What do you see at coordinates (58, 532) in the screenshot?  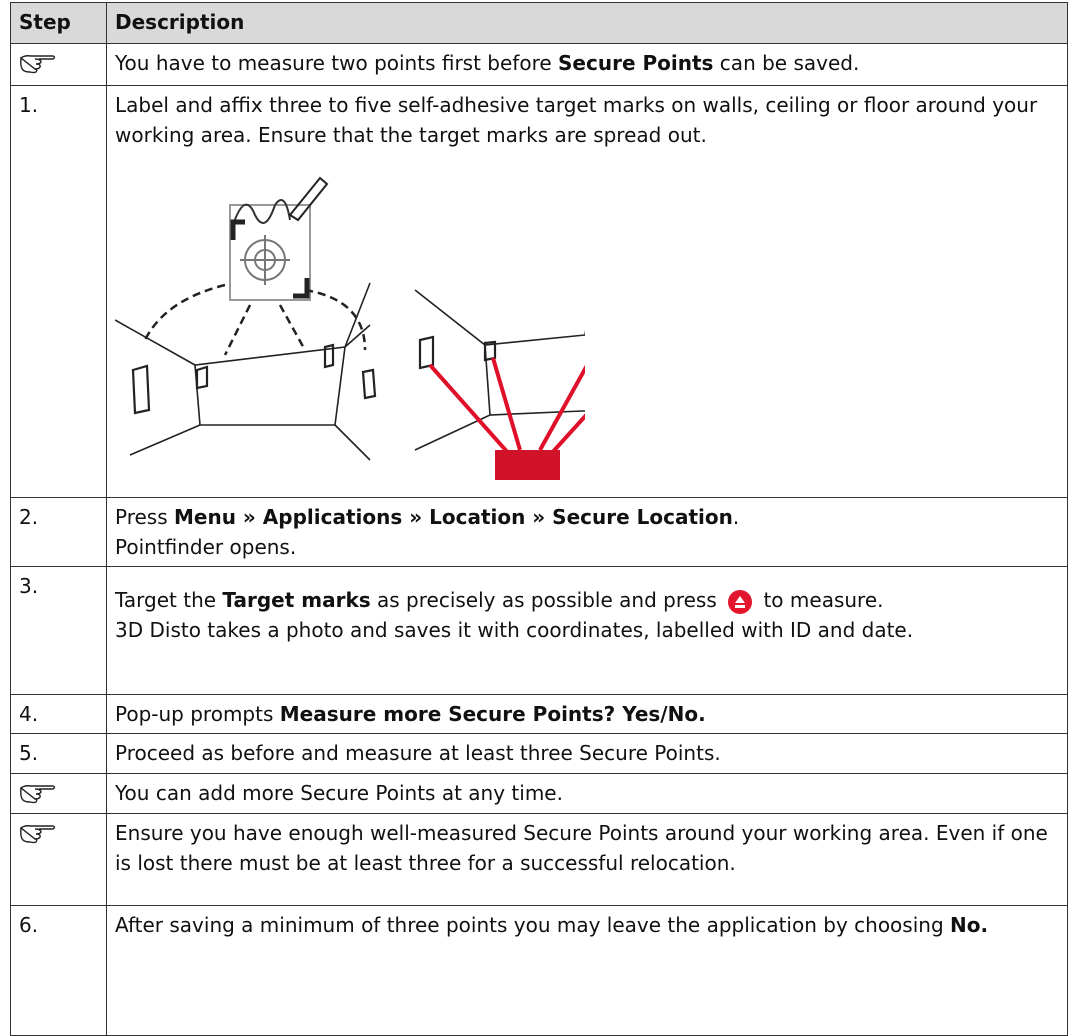 I see `step-cell: 2.` at bounding box center [58, 532].